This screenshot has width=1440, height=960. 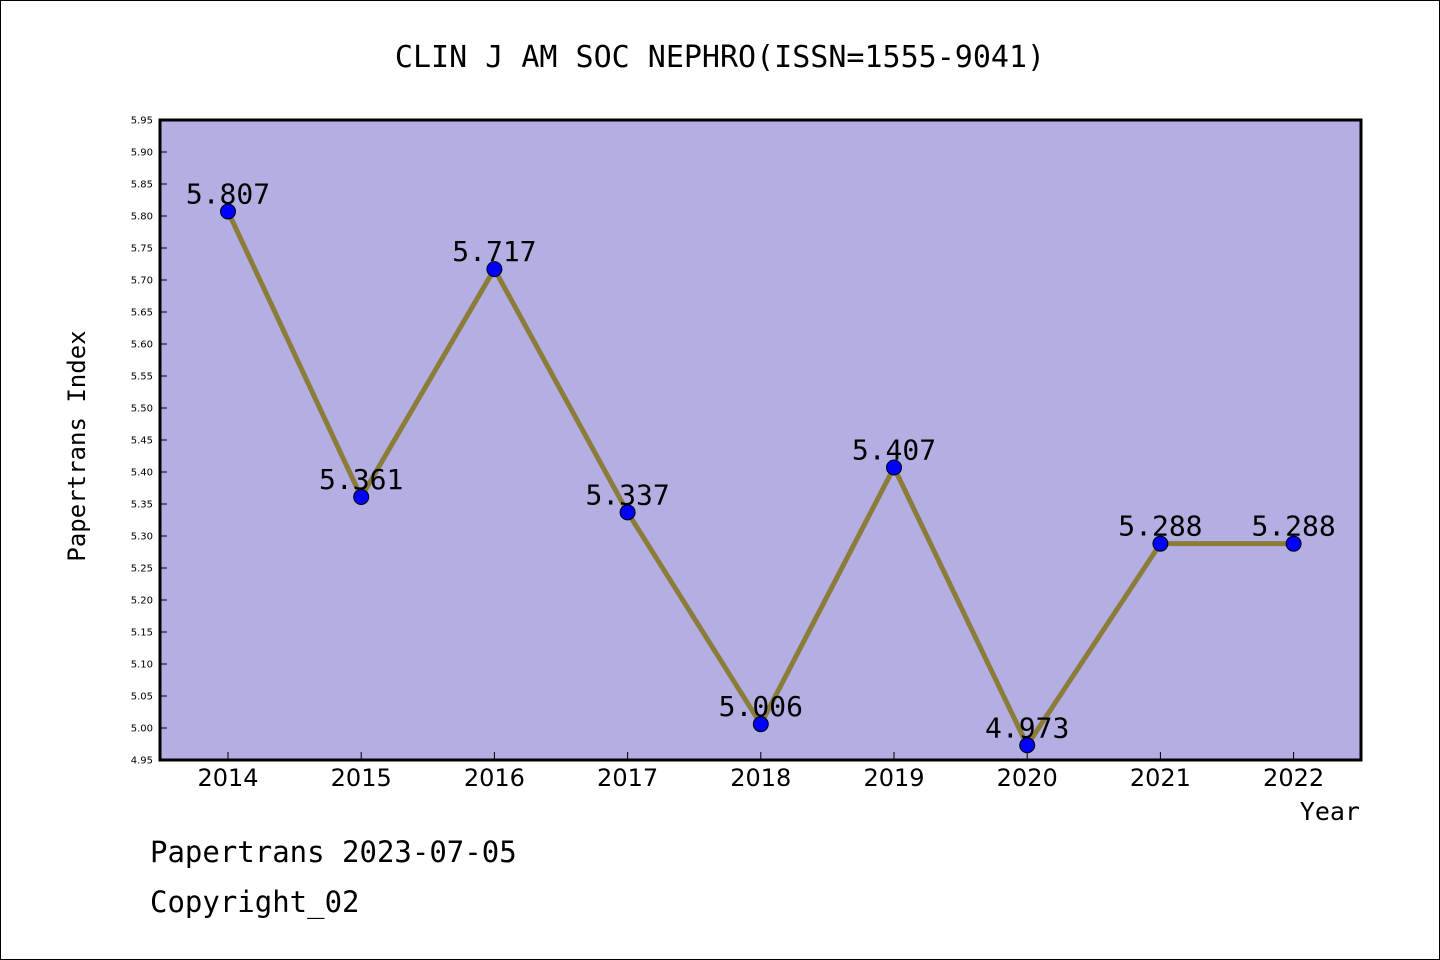 What do you see at coordinates (142, 473) in the screenshot?
I see `y-tick-label: 5.40` at bounding box center [142, 473].